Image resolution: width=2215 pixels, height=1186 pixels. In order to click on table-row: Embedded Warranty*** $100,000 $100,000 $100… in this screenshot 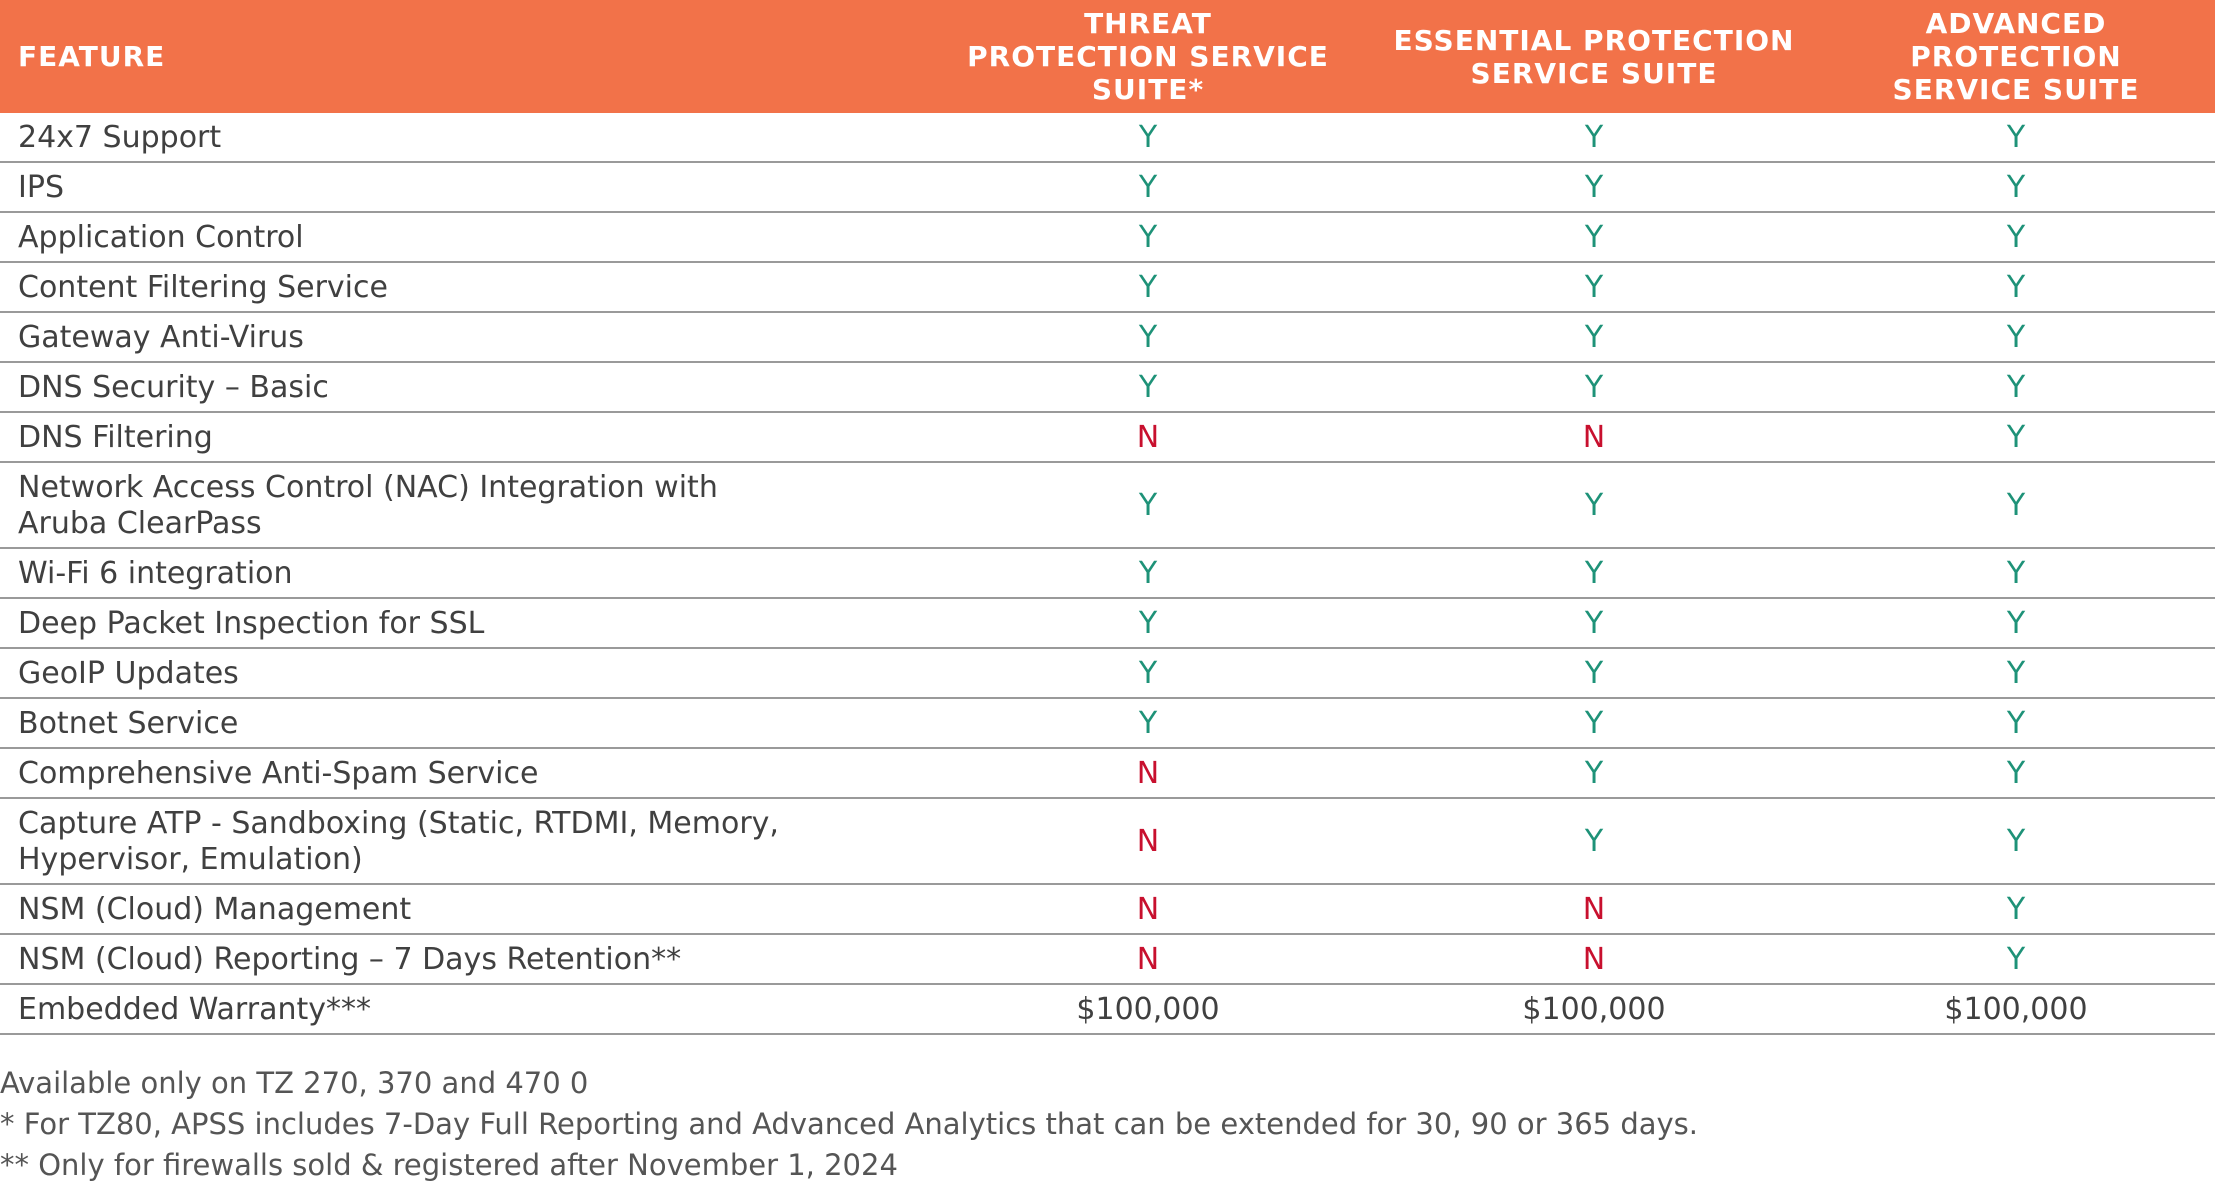, I will do `click(1107, 1009)`.